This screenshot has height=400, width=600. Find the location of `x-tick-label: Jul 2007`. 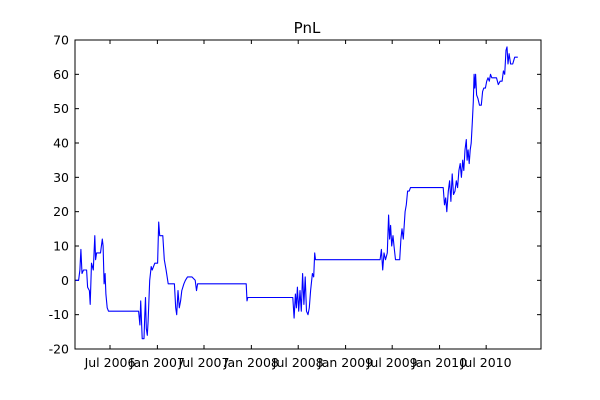

x-tick-label: Jul 2007 is located at coordinates (204, 362).